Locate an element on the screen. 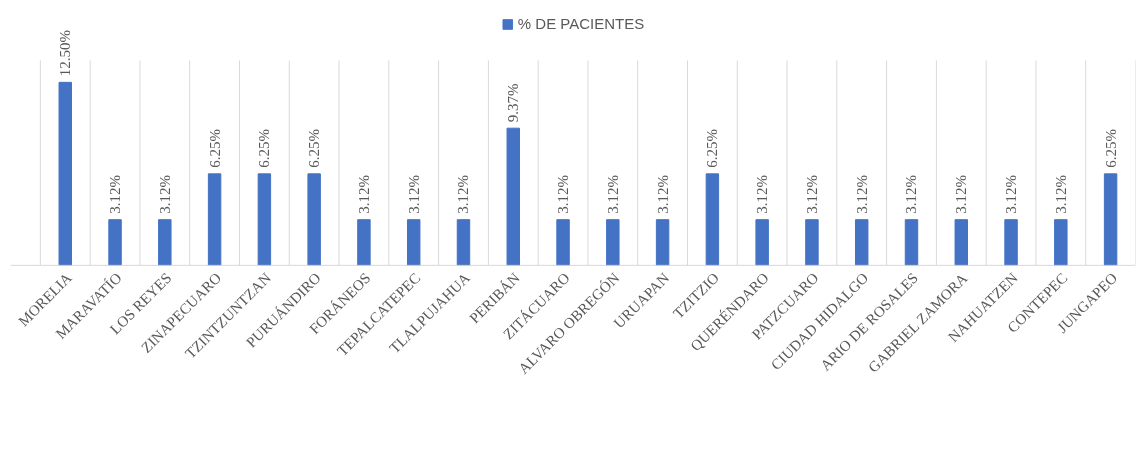 This screenshot has height=468, width=1146. data-label: 9.37% is located at coordinates (513, 103).